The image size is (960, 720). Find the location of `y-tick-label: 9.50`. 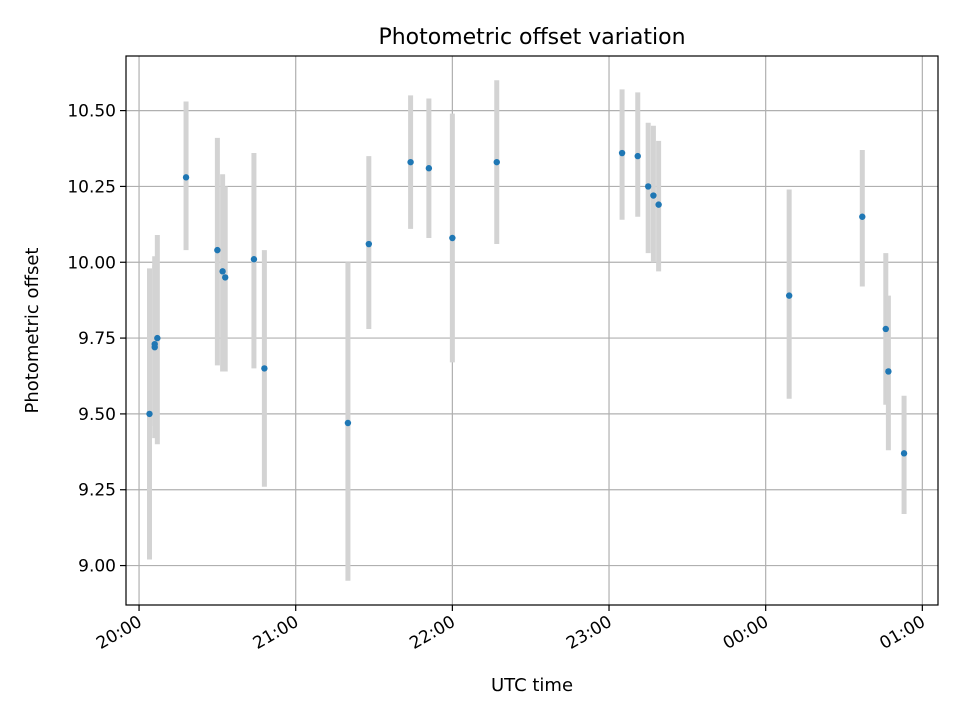

y-tick-label: 9.50 is located at coordinates (97, 415).